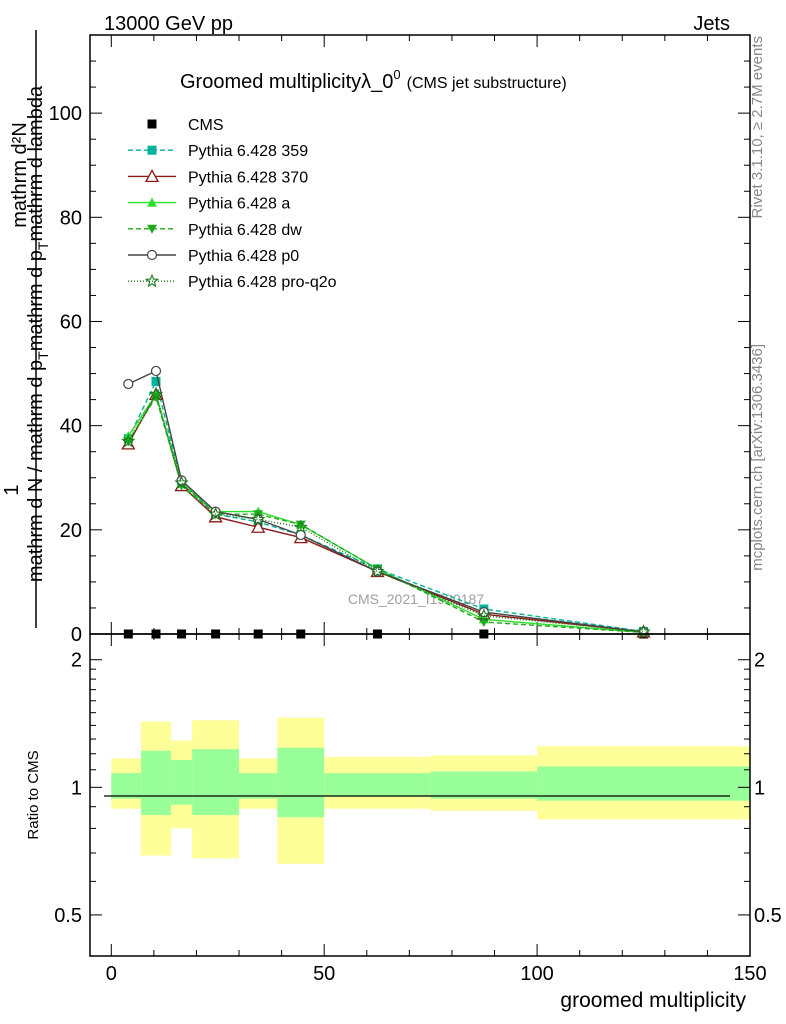  Describe the element at coordinates (76, 661) in the screenshot. I see `ratio-y-tick-label: 2` at that location.